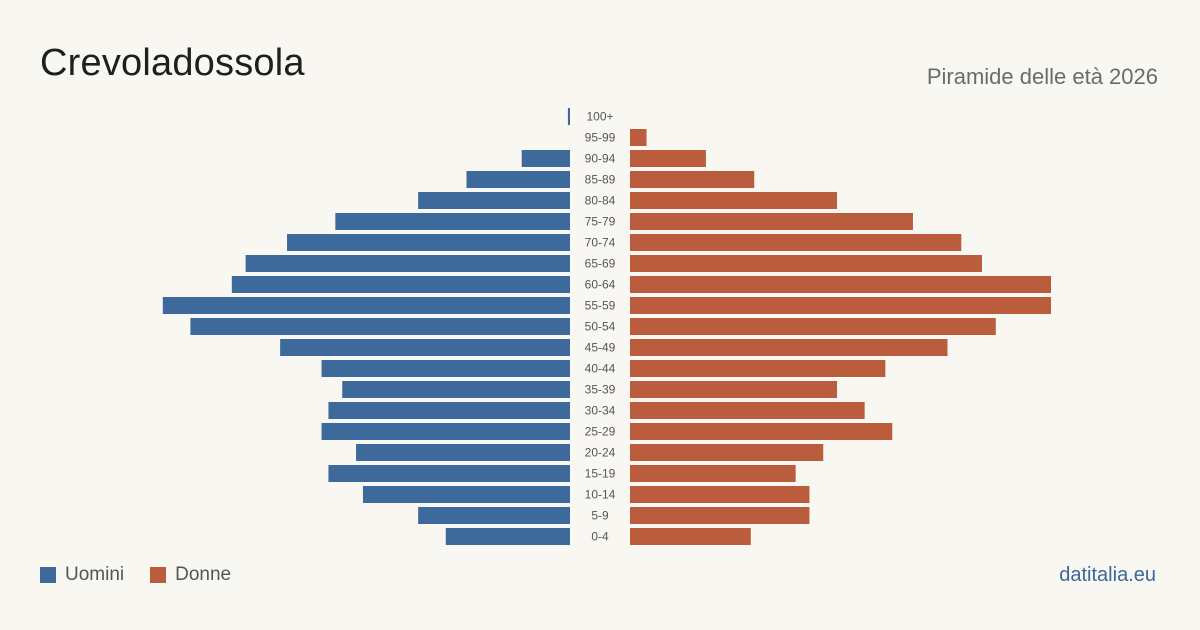 This screenshot has height=630, width=1200. What do you see at coordinates (1107, 575) in the screenshot?
I see `brand-link: datitalia.eu` at bounding box center [1107, 575].